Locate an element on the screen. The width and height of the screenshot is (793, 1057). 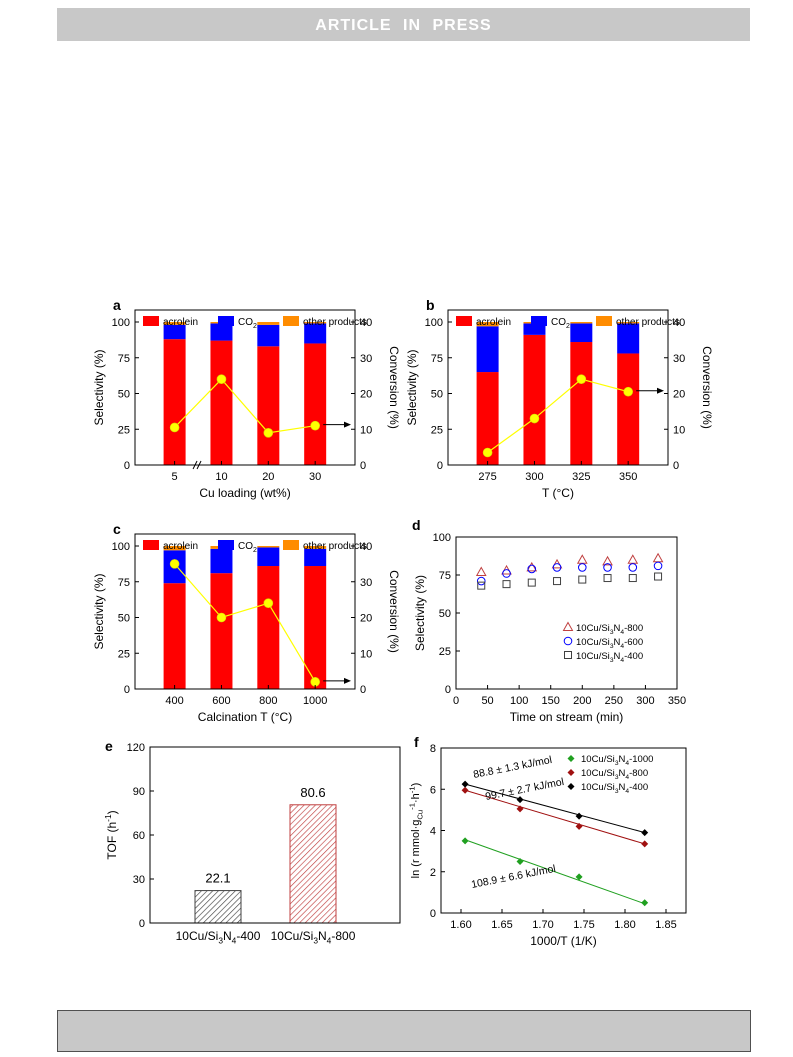
legend-text-d-1: 10Cu/Si3N4-600 is located at coordinates (609, 643).